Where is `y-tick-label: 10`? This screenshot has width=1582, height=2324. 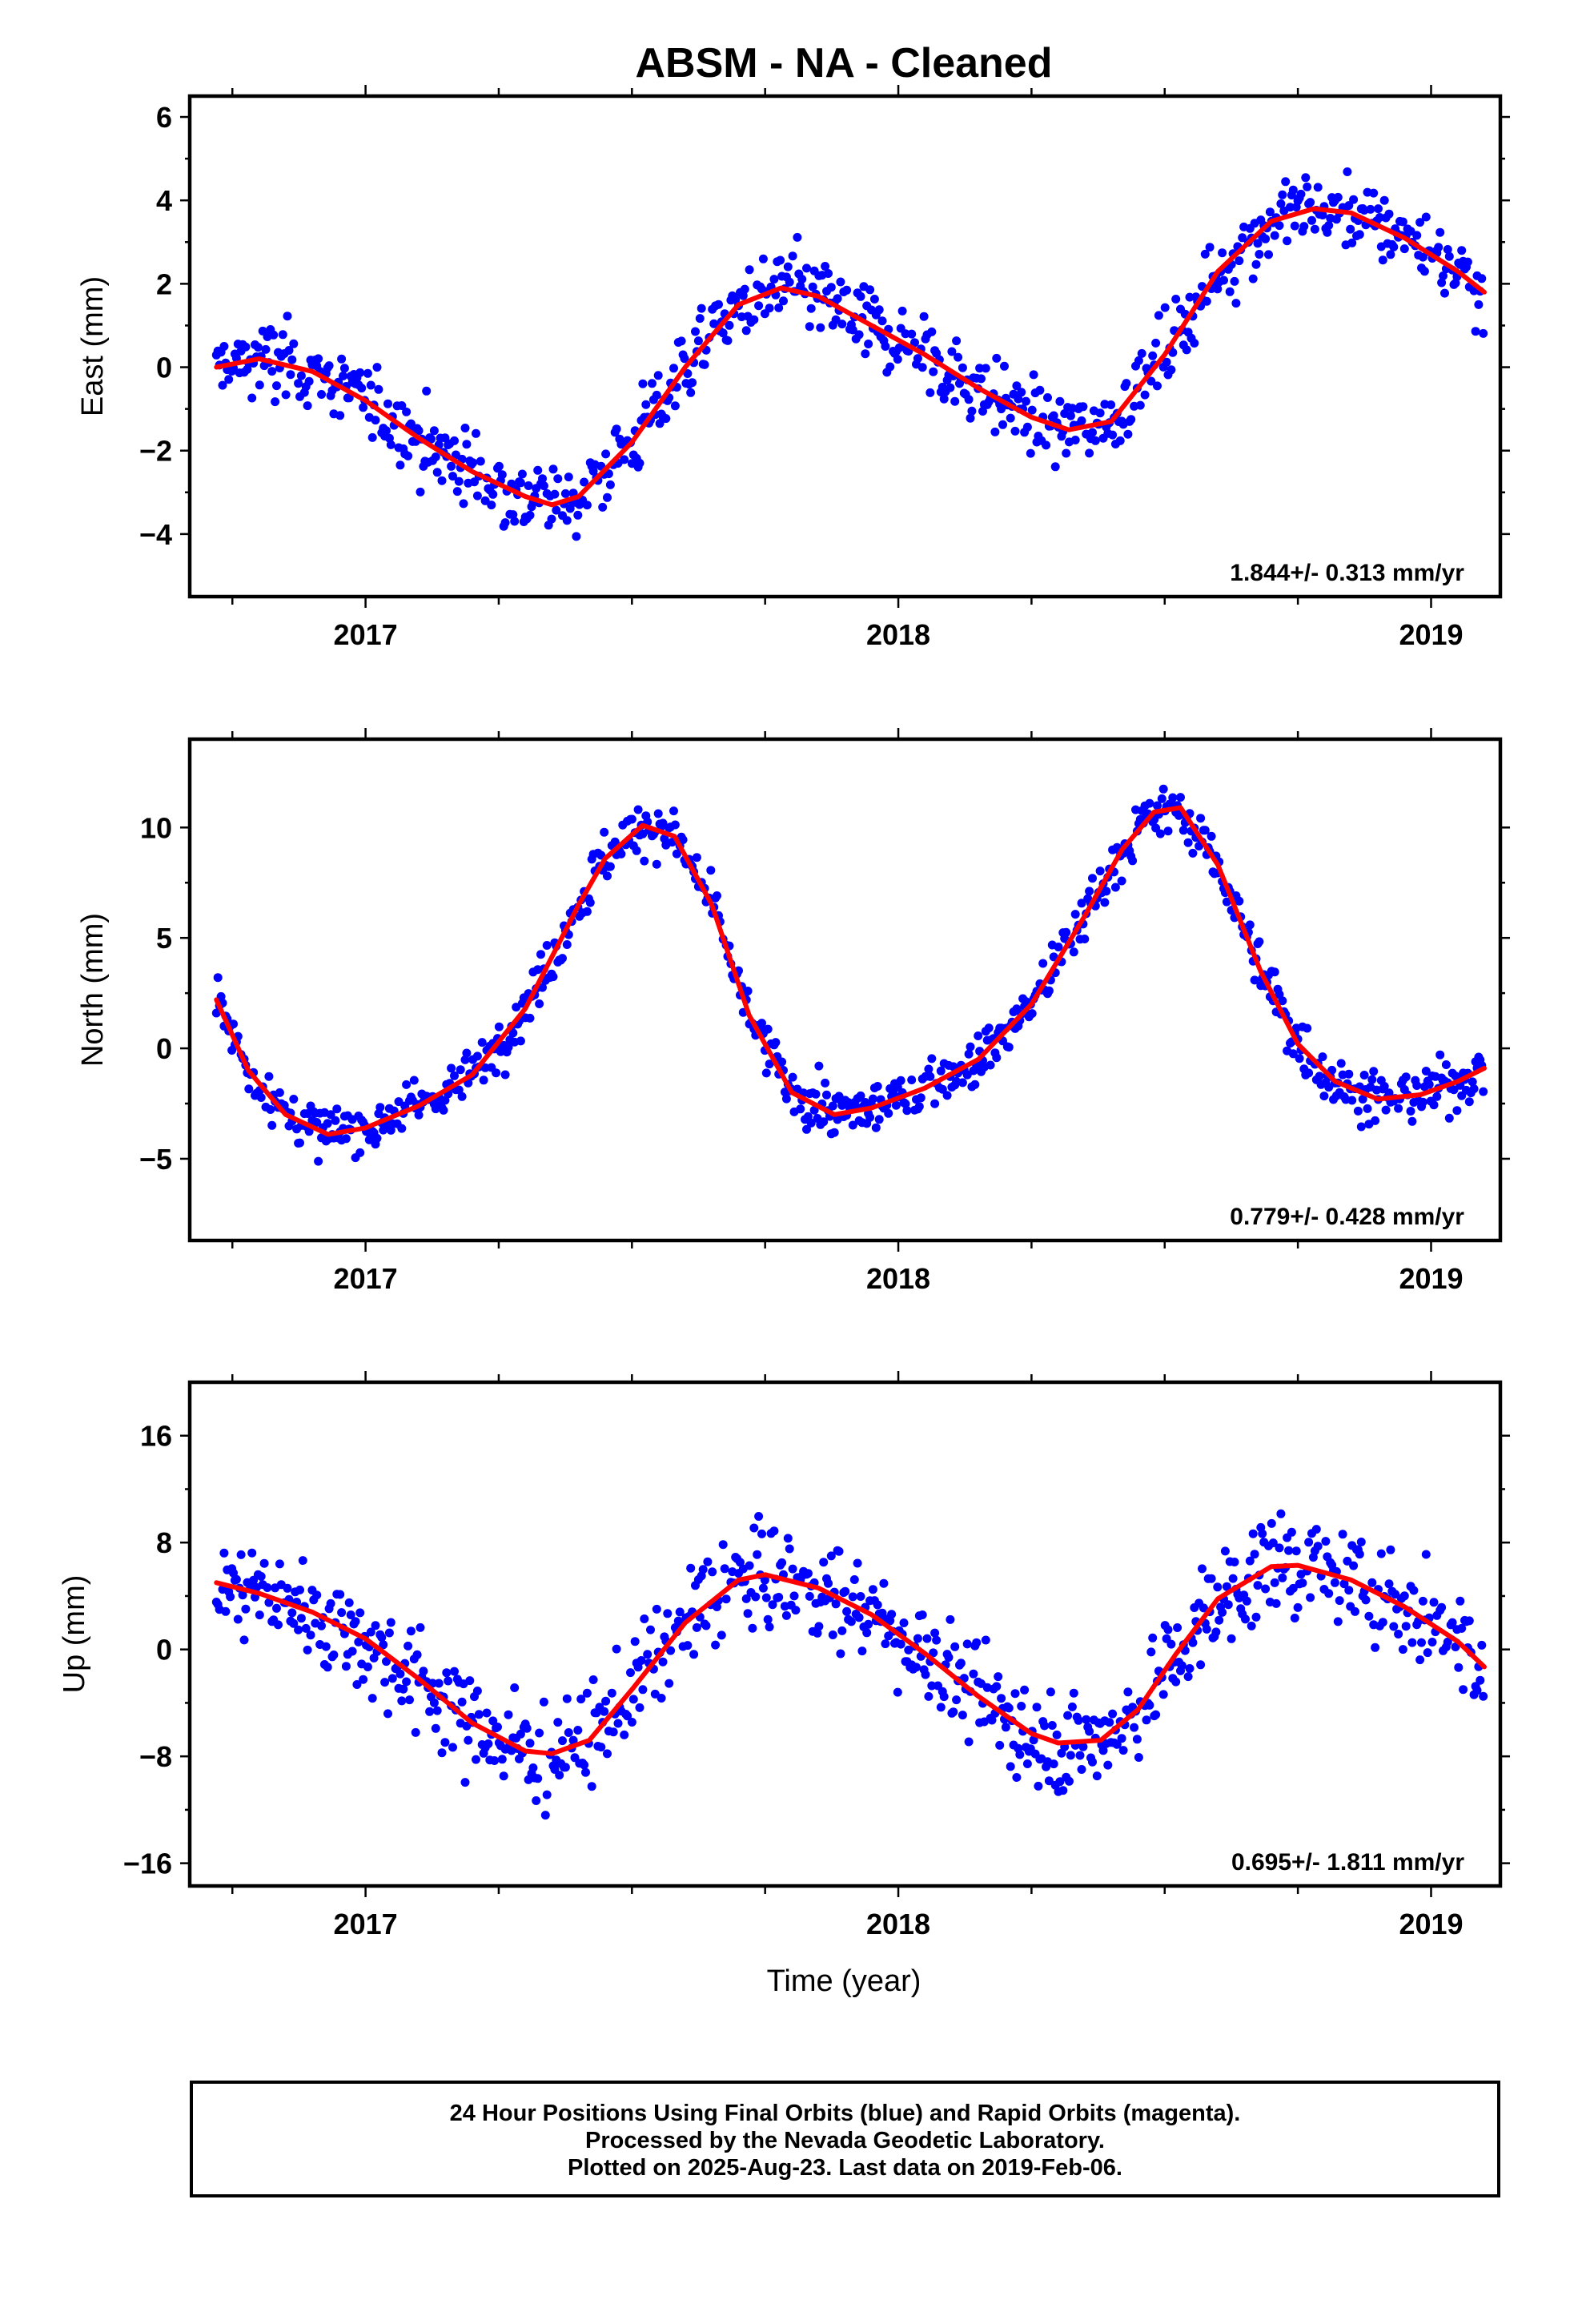
y-tick-label: 10 is located at coordinates (156, 827).